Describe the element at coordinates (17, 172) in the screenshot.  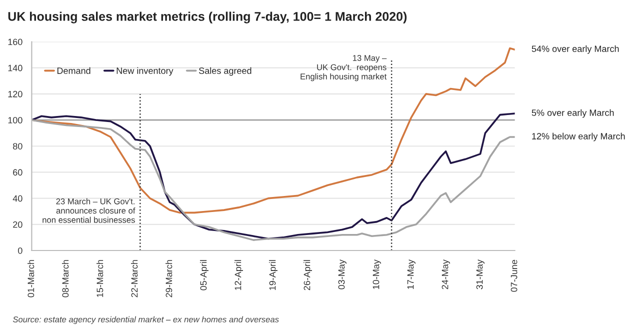
I see `y-tick-label: 60` at that location.